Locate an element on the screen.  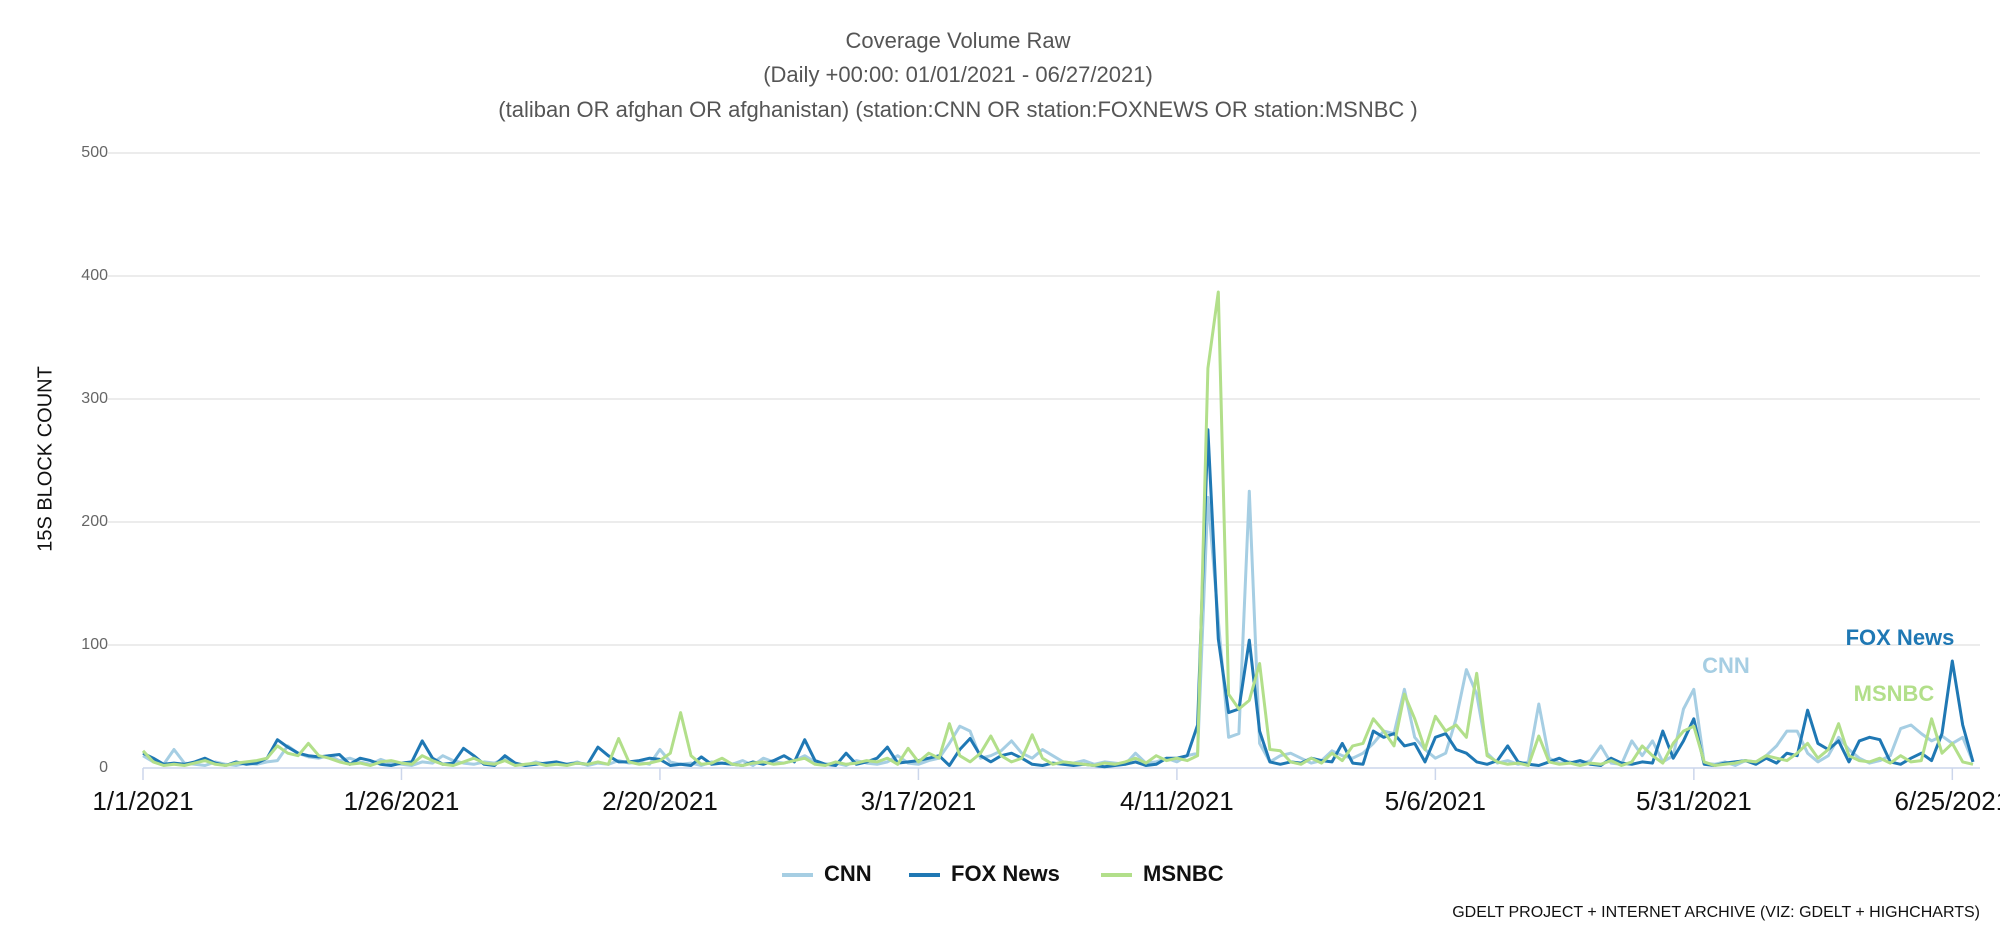
y-tick-label: 300 is located at coordinates (94, 398).